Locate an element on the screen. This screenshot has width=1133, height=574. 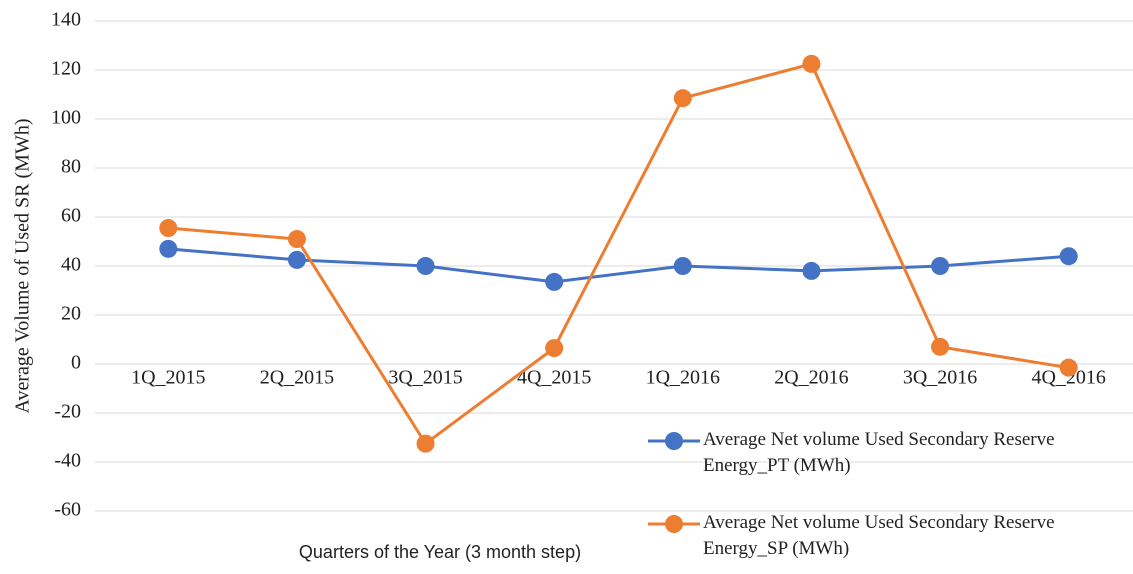
x-tick-label: 2Q_2016 is located at coordinates (811, 378).